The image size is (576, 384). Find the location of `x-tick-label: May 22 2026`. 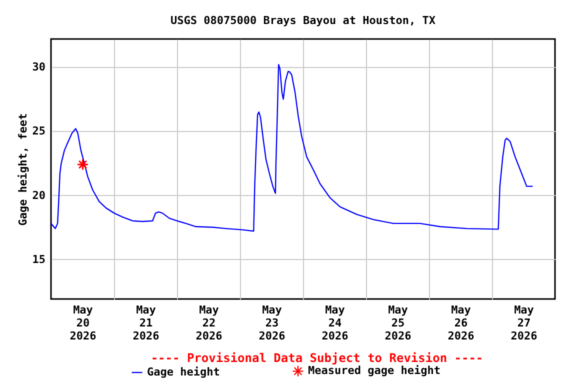

x-tick-label: May 22 2026 is located at coordinates (209, 323).